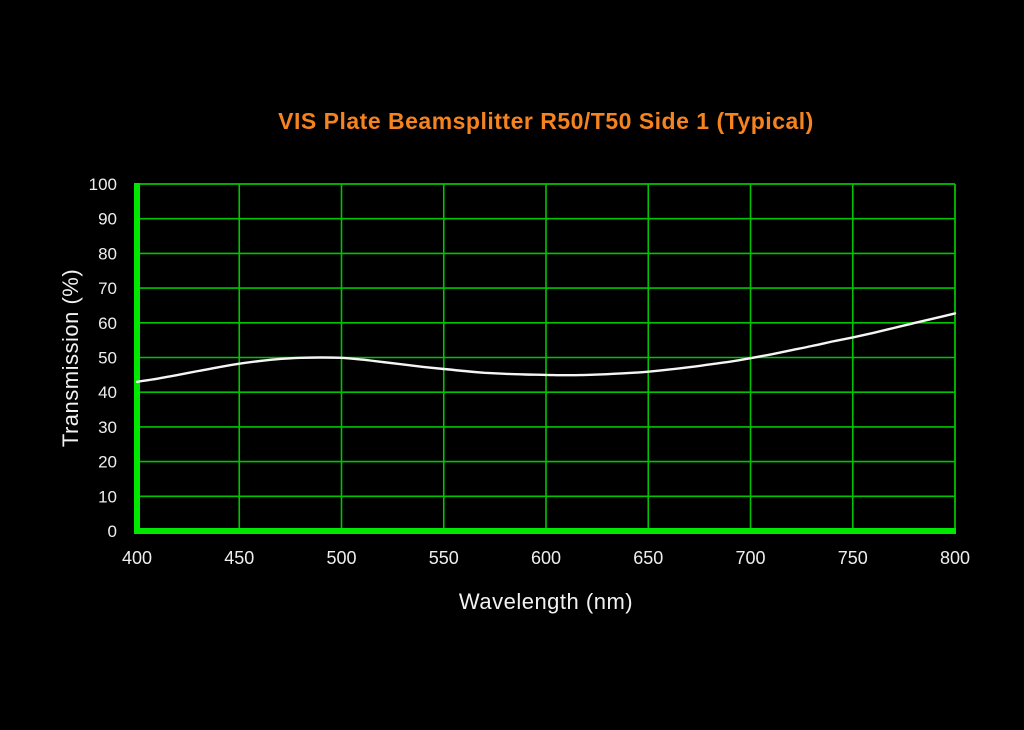 Image resolution: width=1024 pixels, height=730 pixels. I want to click on y-tick-label: 0, so click(112, 531).